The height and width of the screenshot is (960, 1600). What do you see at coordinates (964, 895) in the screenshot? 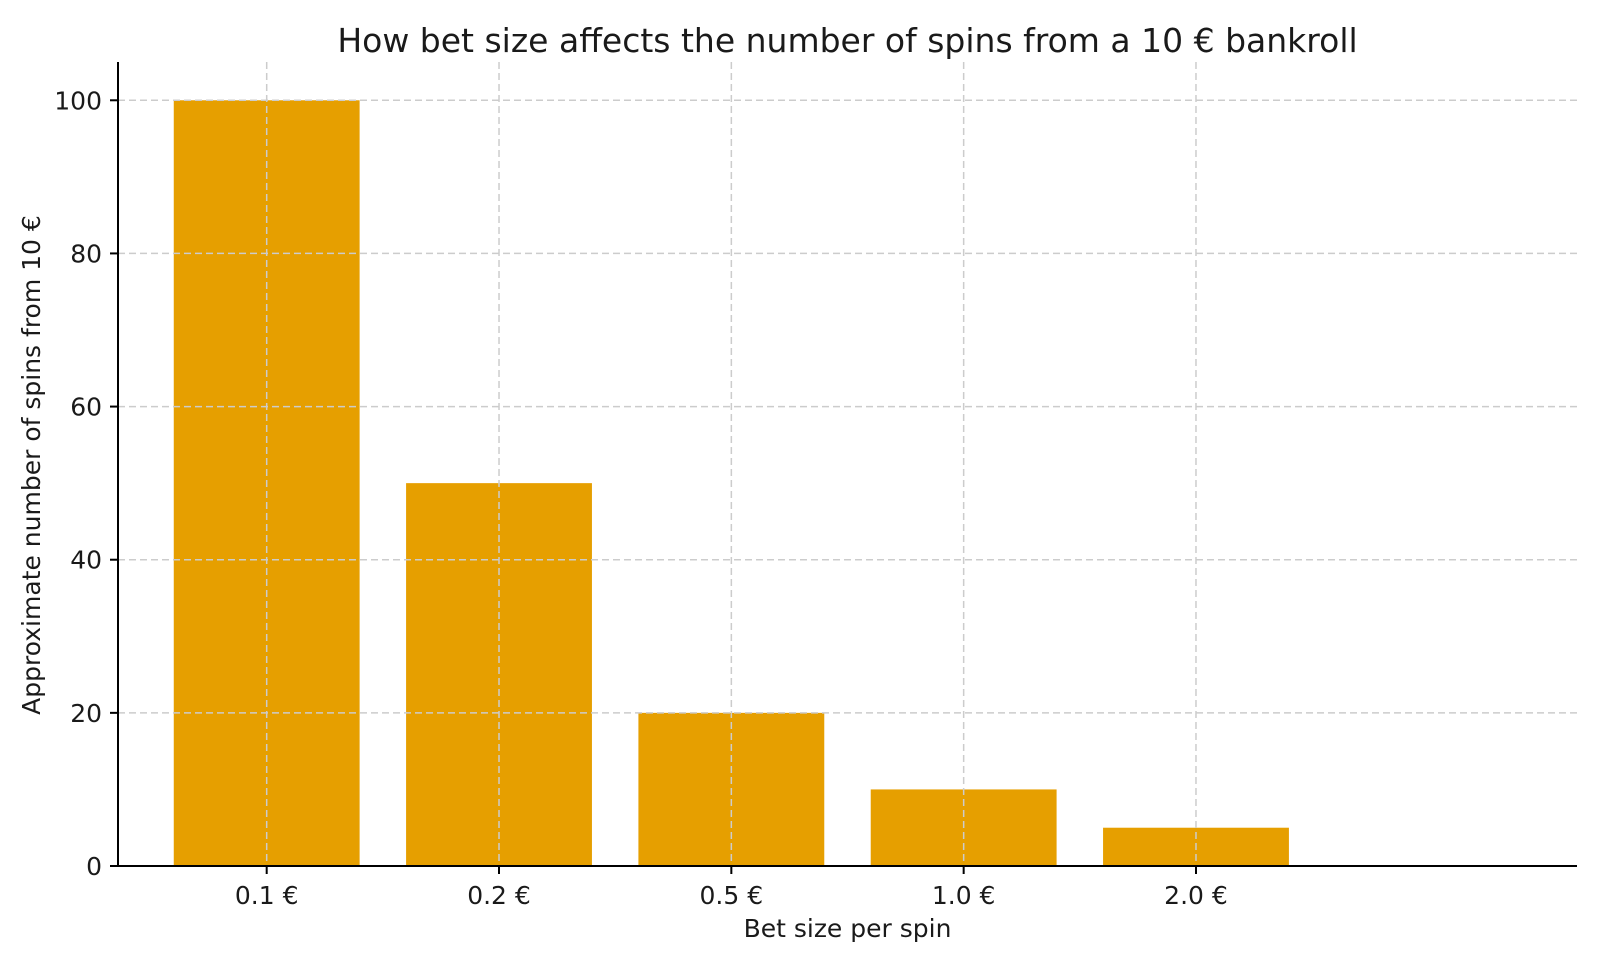
I see `x-tick-label-3: 1.0 €` at bounding box center [964, 895].